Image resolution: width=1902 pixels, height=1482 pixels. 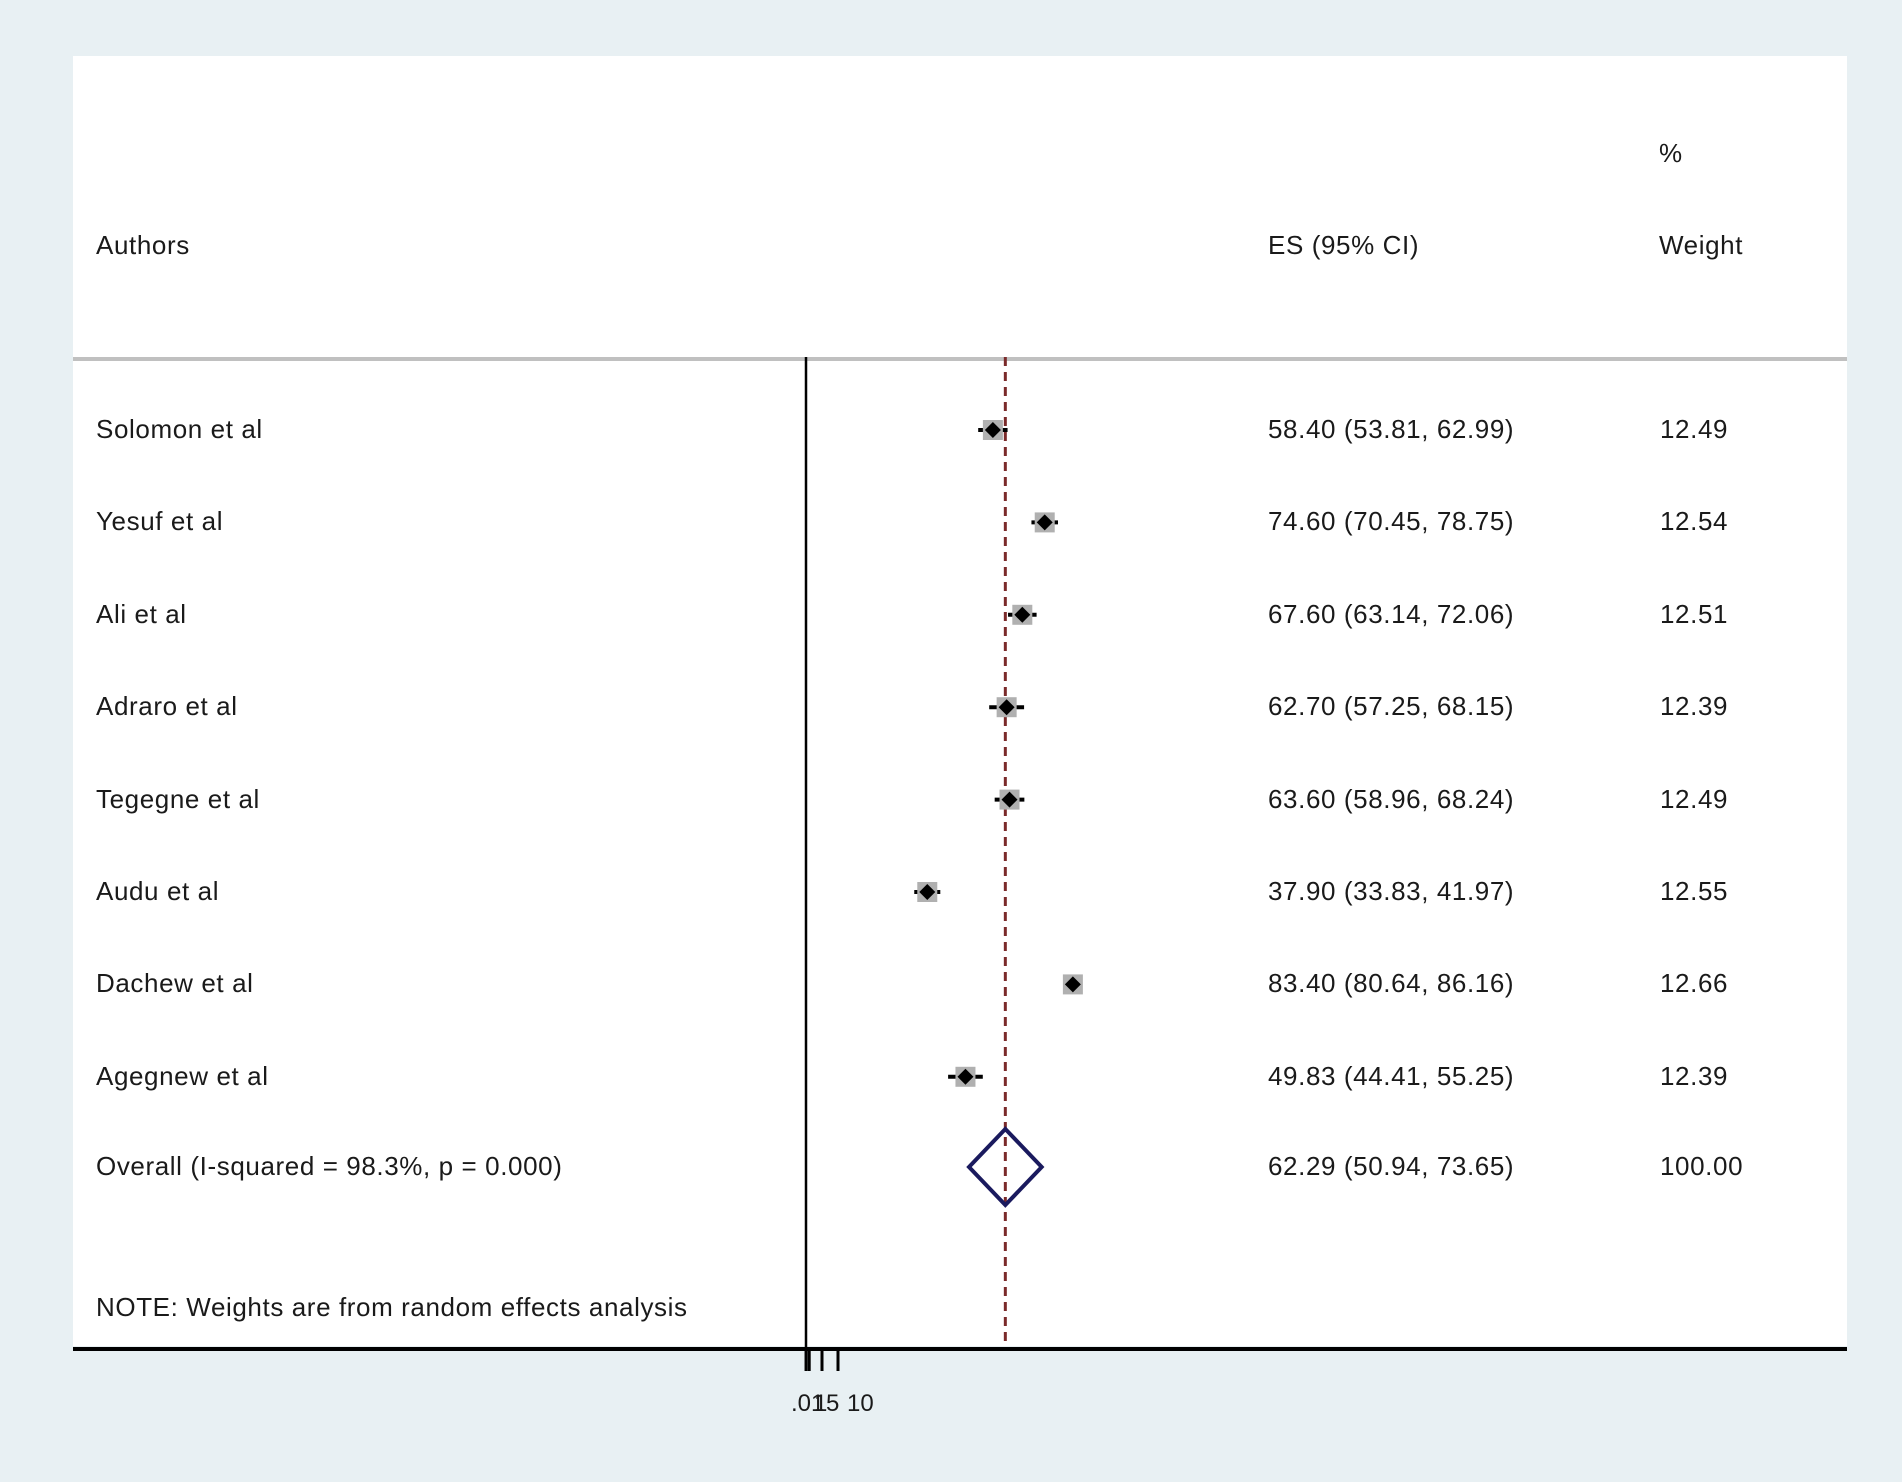 What do you see at coordinates (175, 983) in the screenshot?
I see `study-label: Dachew et al` at bounding box center [175, 983].